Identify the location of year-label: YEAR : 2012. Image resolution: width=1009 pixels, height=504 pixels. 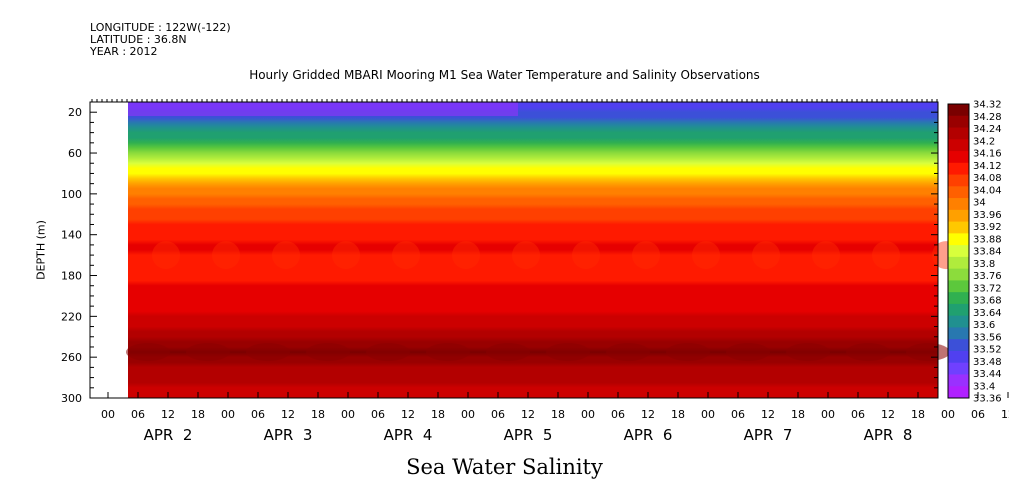
(124, 51).